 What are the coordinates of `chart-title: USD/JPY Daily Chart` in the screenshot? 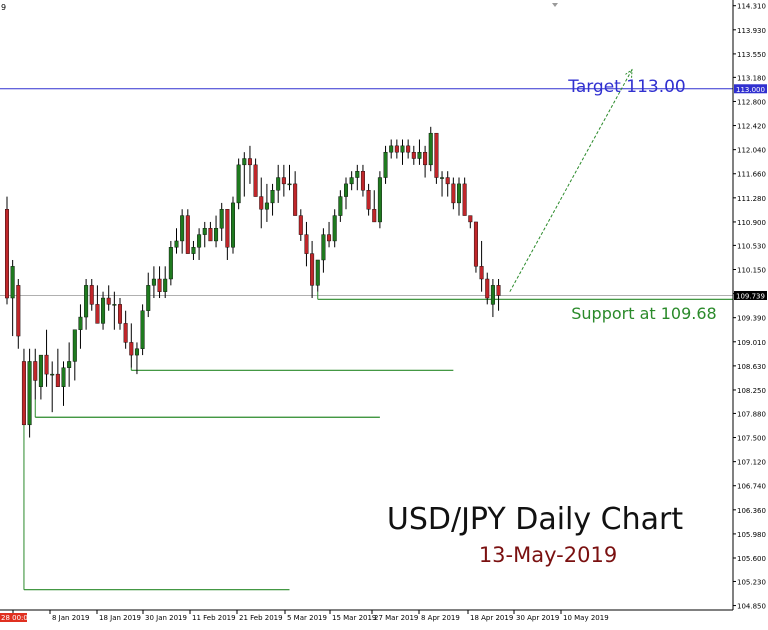 It's located at (535, 519).